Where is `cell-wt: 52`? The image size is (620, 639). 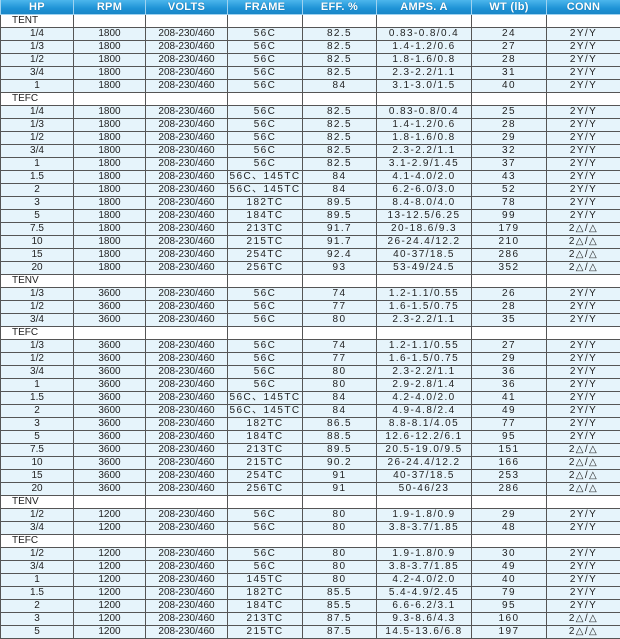 cell-wt: 52 is located at coordinates (509, 190).